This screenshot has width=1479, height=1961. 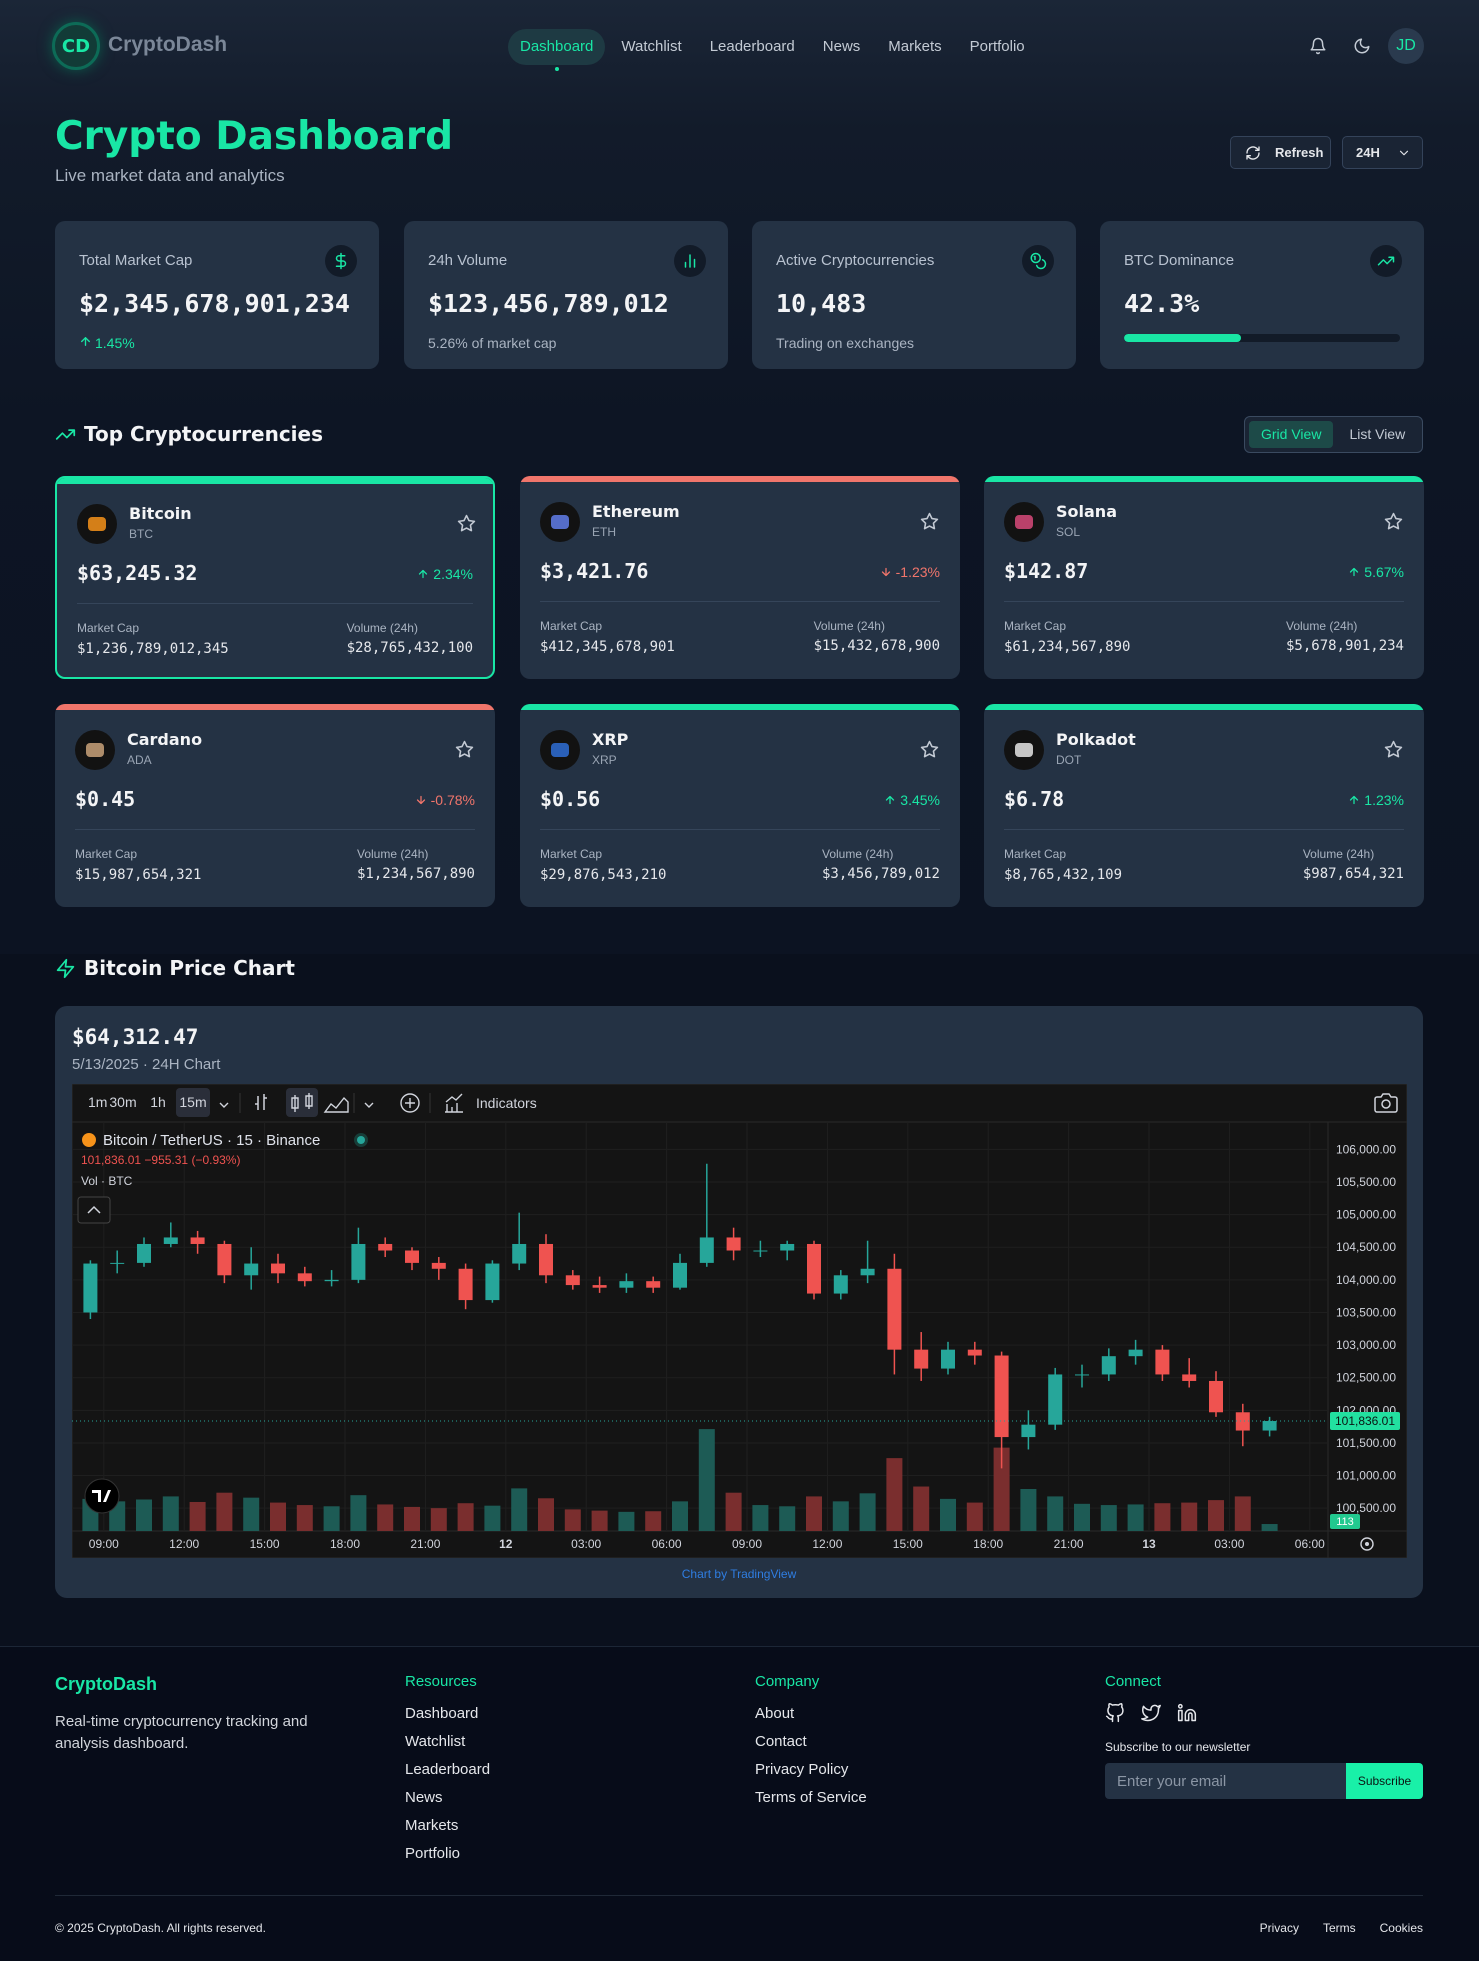 What do you see at coordinates (1187, 1713) in the screenshot?
I see `linkedin-link` at bounding box center [1187, 1713].